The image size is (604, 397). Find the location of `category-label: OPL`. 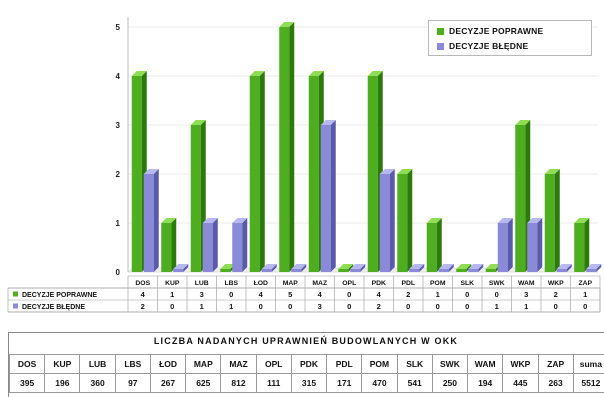

category-label: OPL is located at coordinates (349, 283).